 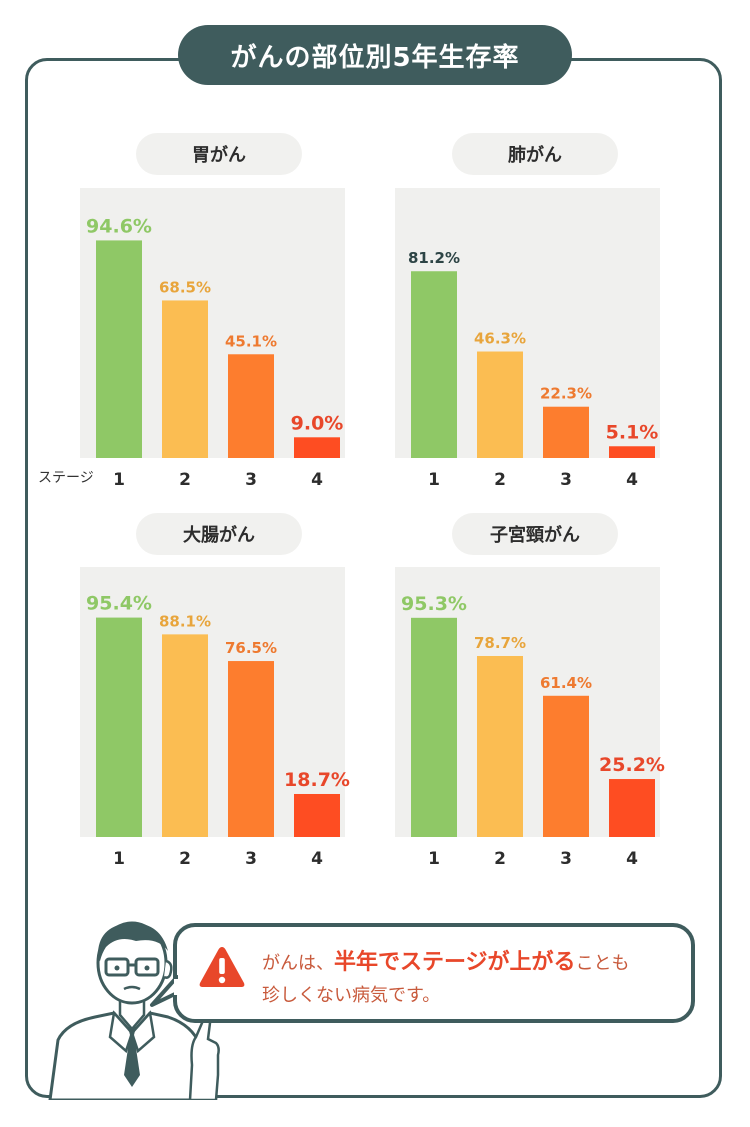 What do you see at coordinates (434, 604) in the screenshot?
I see `value-label-stage-1: 95.3%` at bounding box center [434, 604].